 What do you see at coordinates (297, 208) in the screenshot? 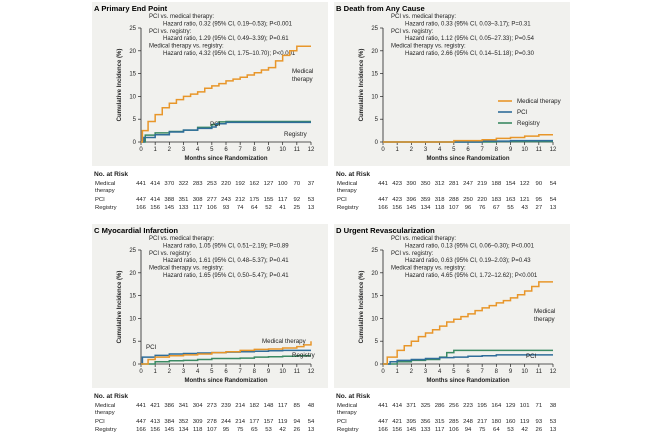
I see `risk-value: 25` at bounding box center [297, 208].